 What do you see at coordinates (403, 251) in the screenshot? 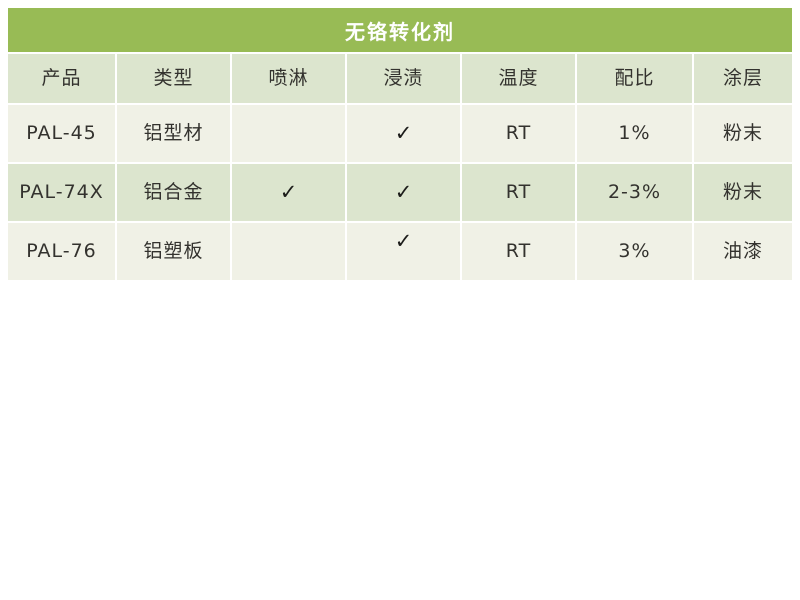
I see `row3-immersion-check-icon: ✓` at bounding box center [403, 251].